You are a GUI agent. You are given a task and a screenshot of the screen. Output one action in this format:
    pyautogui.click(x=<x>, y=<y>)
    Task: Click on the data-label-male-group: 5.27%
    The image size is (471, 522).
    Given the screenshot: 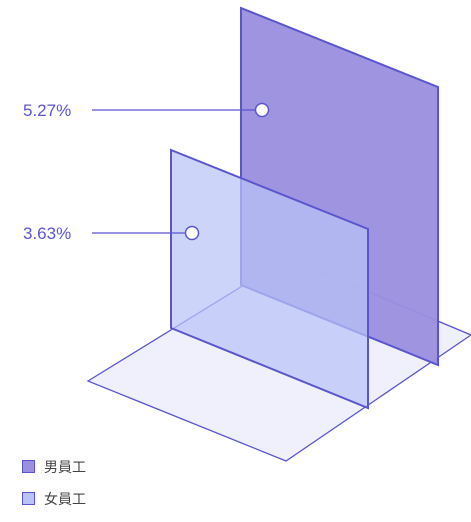 What is the action you would take?
    pyautogui.click(x=146, y=110)
    